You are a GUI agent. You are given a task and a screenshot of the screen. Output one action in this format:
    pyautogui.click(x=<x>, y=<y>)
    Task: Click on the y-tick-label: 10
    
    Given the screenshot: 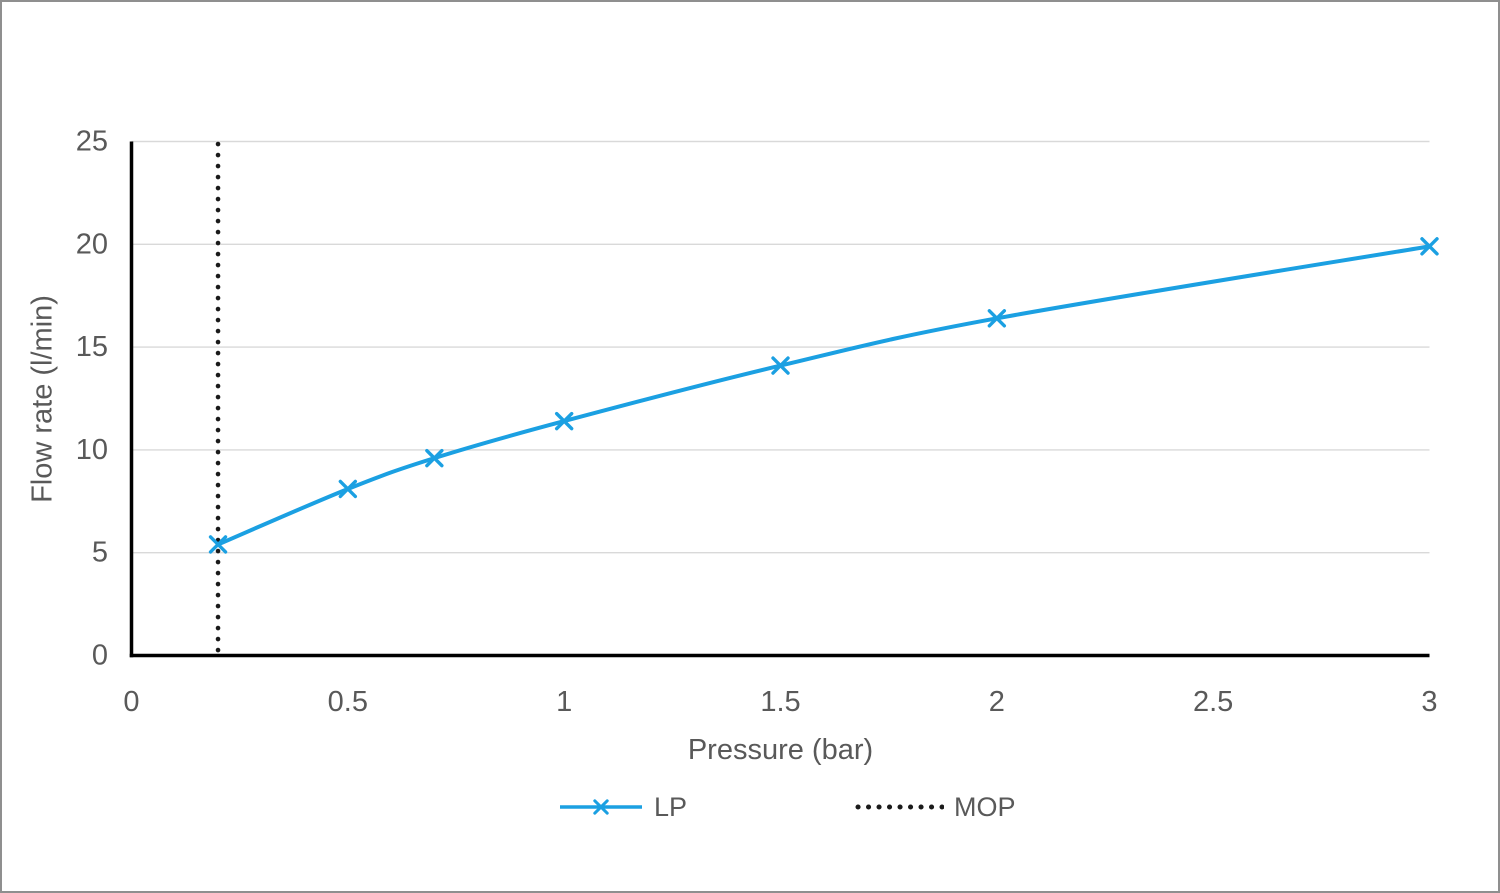 What is the action you would take?
    pyautogui.click(x=92, y=450)
    